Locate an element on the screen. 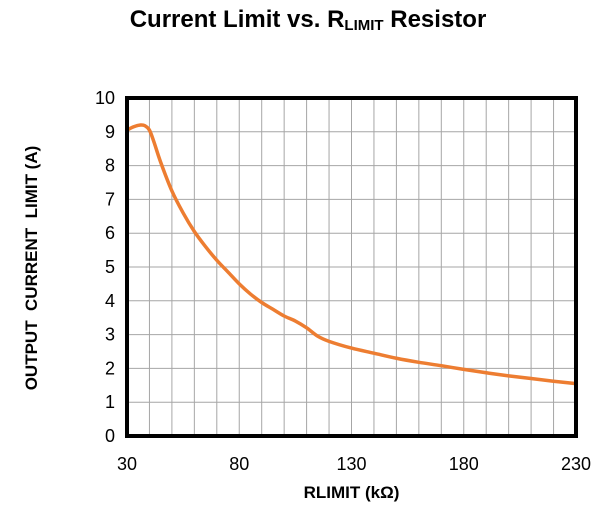 This screenshot has height=519, width=616. y-tick-label: 10 is located at coordinates (105, 98).